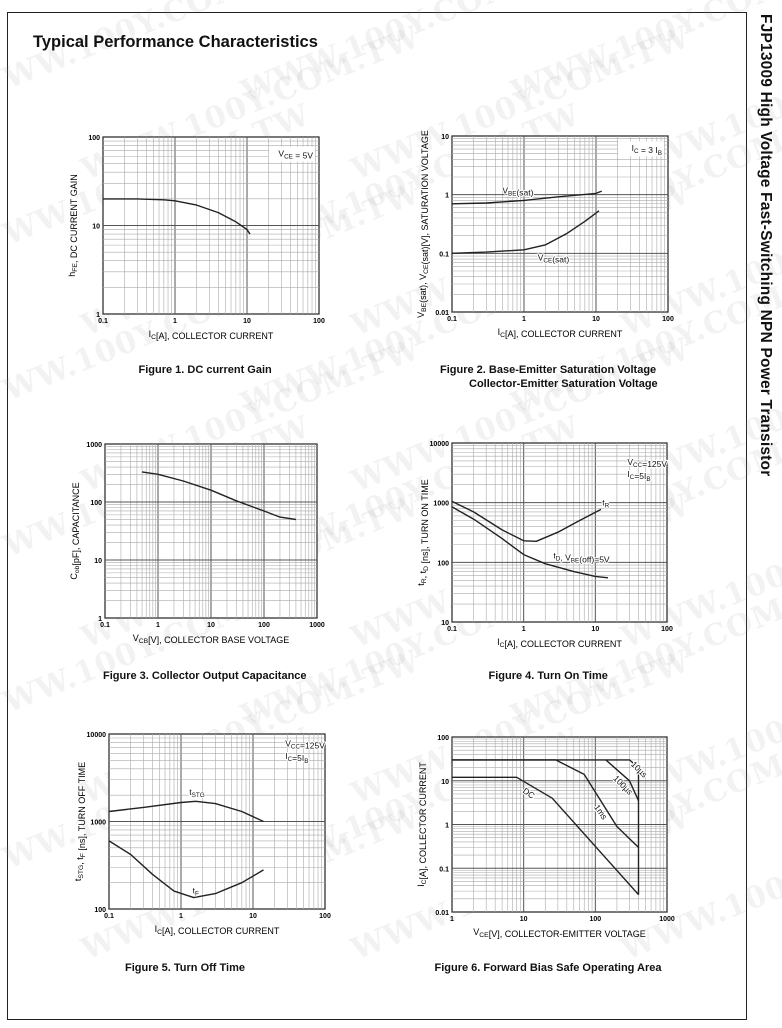 The width and height of the screenshot is (782, 1028). I want to click on annotation-label: VCE(sat), so click(554, 259).